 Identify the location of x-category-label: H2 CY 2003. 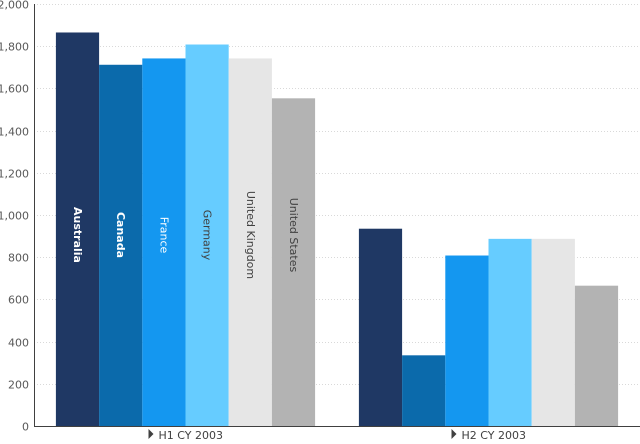
(494, 435).